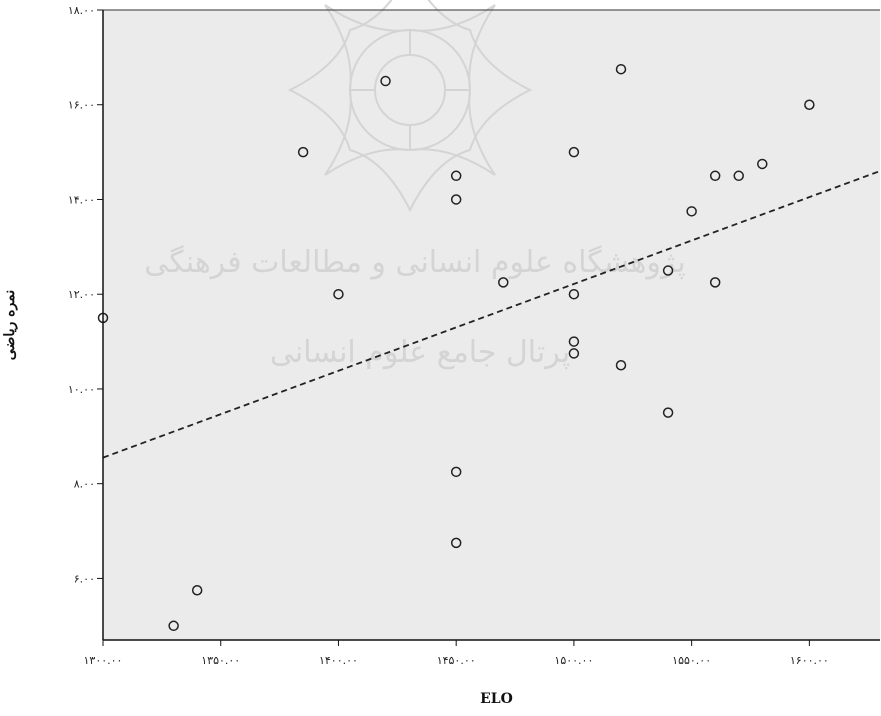 The height and width of the screenshot is (716, 881). Describe the element at coordinates (81, 199) in the screenshot. I see `y-tick-label: ۱۴.۰۰` at that location.